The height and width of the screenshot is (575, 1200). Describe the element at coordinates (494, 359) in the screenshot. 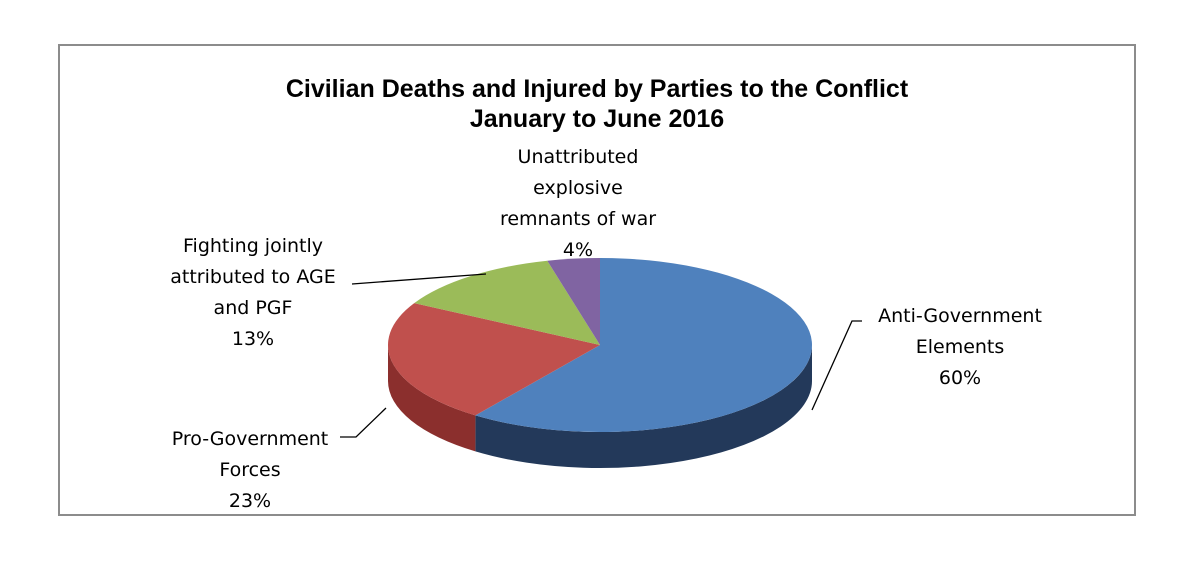

I see `pie-slice-pro-government-forces` at that location.